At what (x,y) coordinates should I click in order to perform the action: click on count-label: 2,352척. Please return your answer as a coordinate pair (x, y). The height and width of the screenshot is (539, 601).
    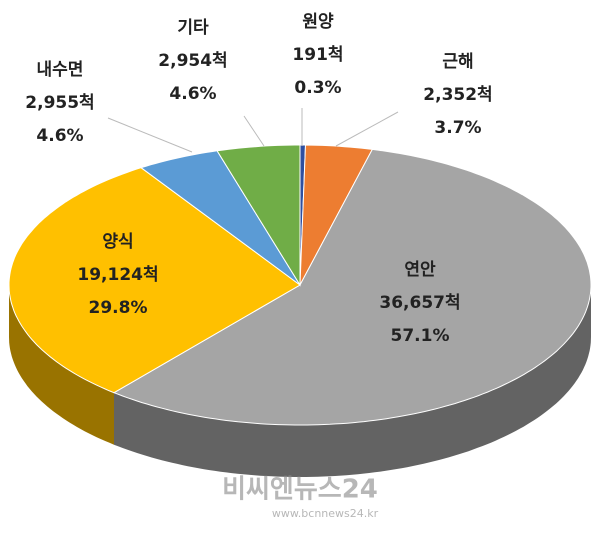
    Looking at the image, I should click on (457, 95).